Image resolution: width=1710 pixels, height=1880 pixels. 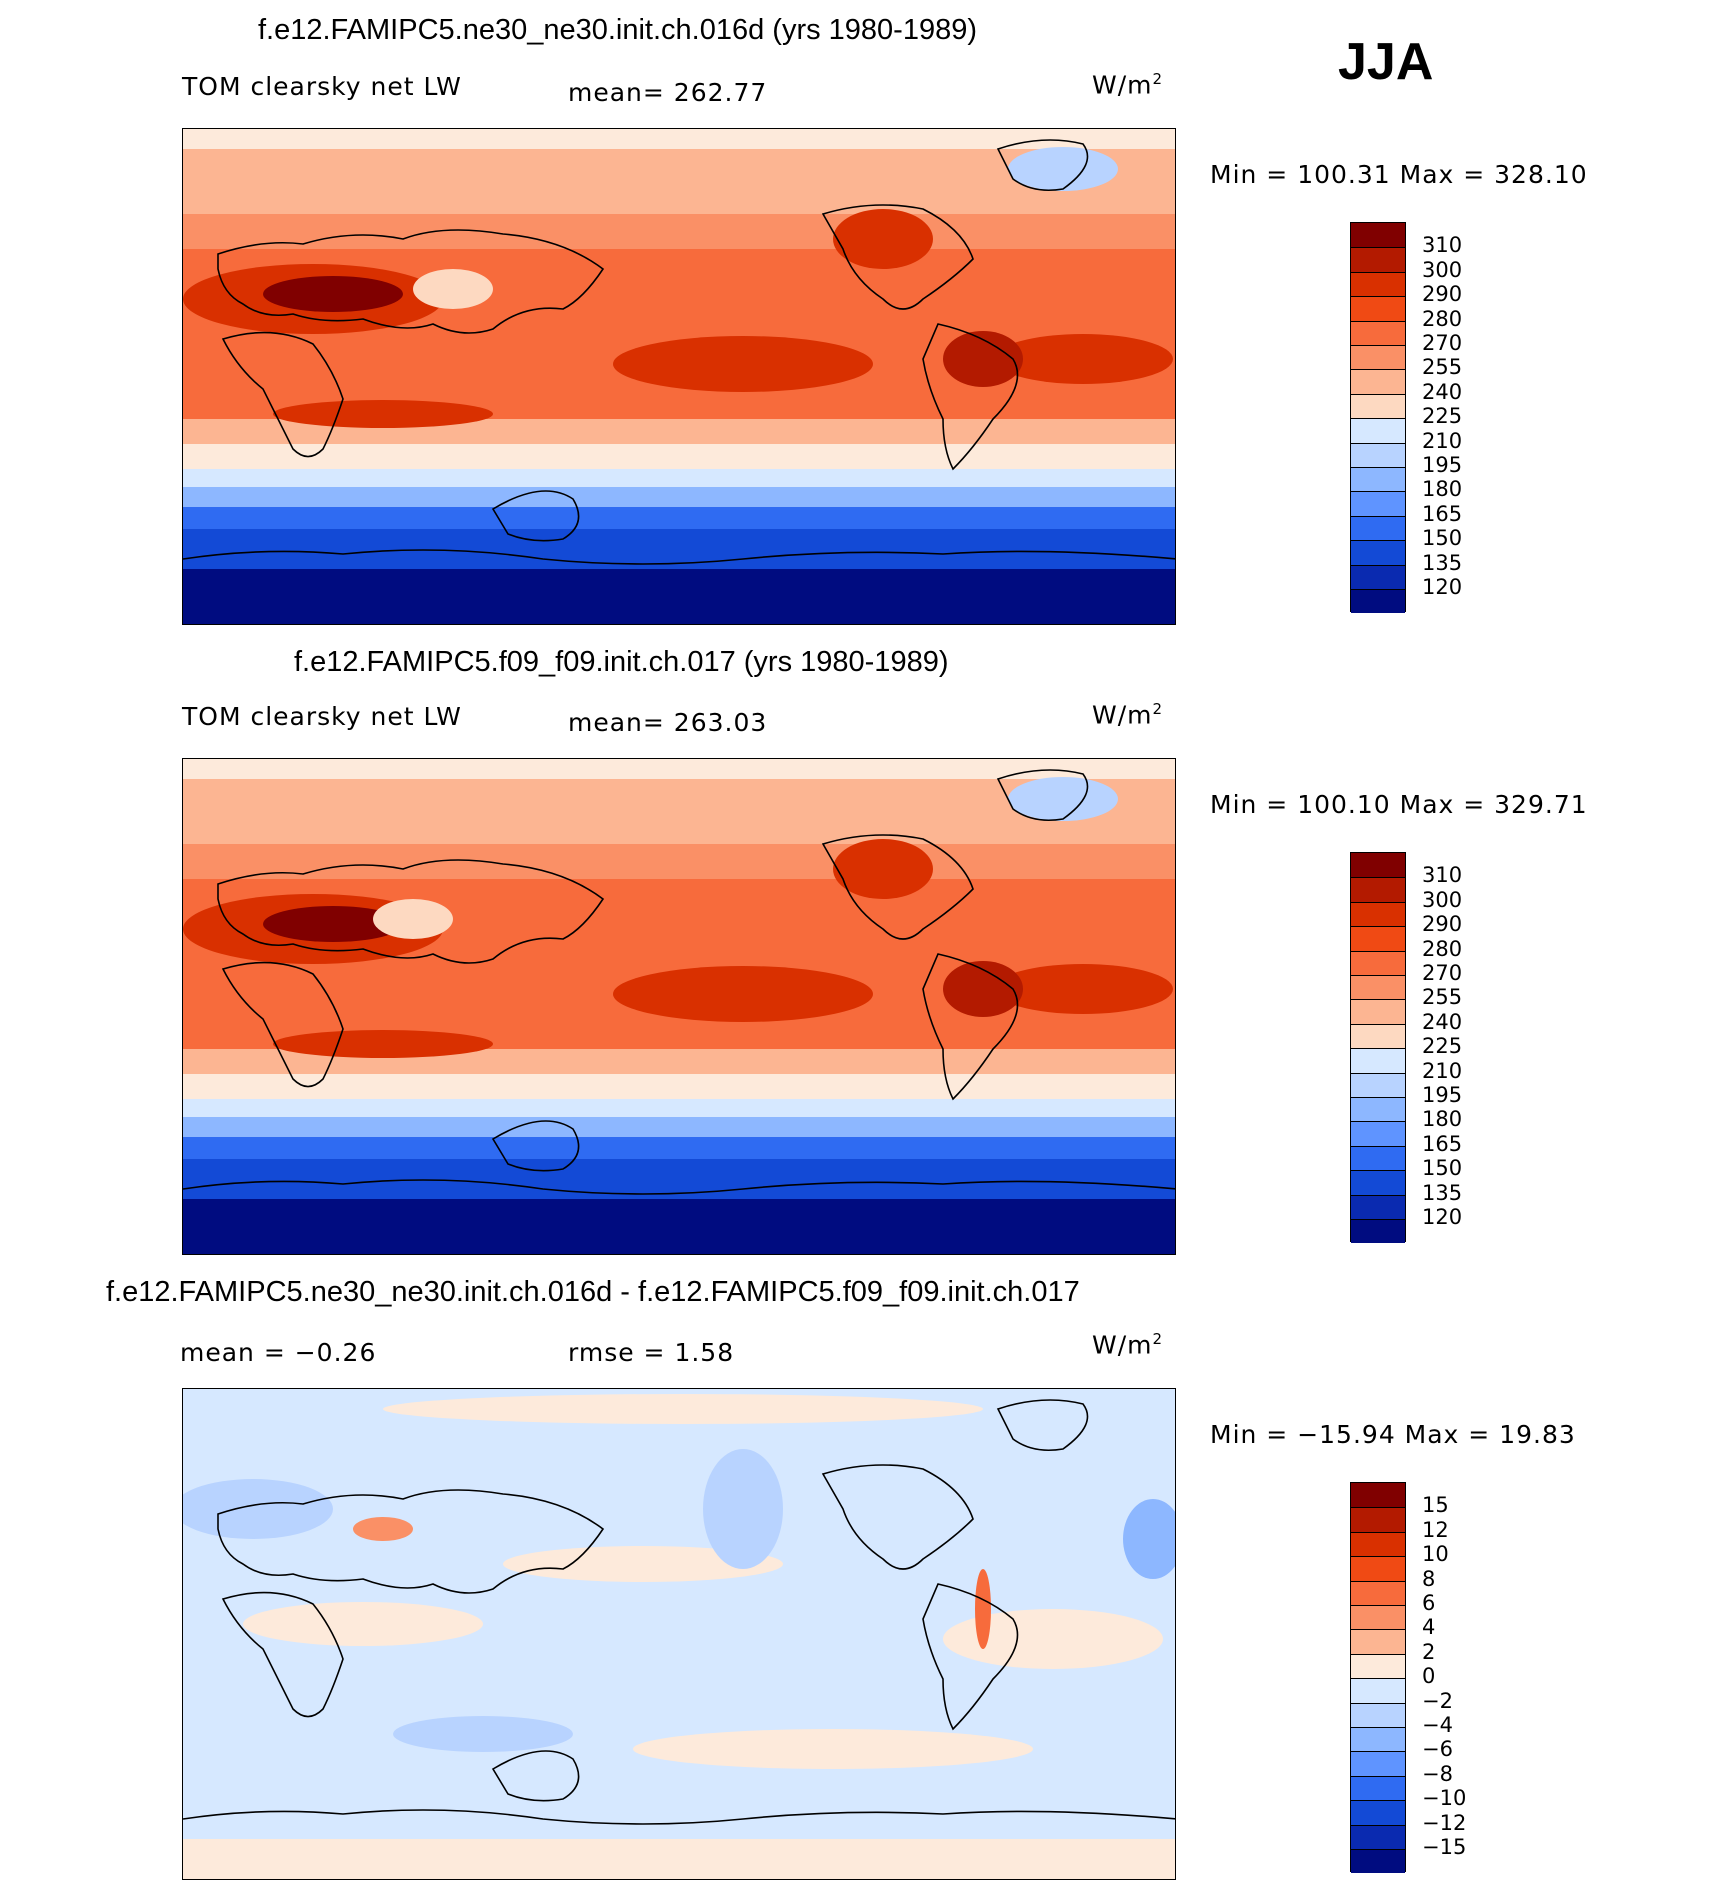 What do you see at coordinates (1442, 489) in the screenshot?
I see `colorbar-tick-label: 180` at bounding box center [1442, 489].